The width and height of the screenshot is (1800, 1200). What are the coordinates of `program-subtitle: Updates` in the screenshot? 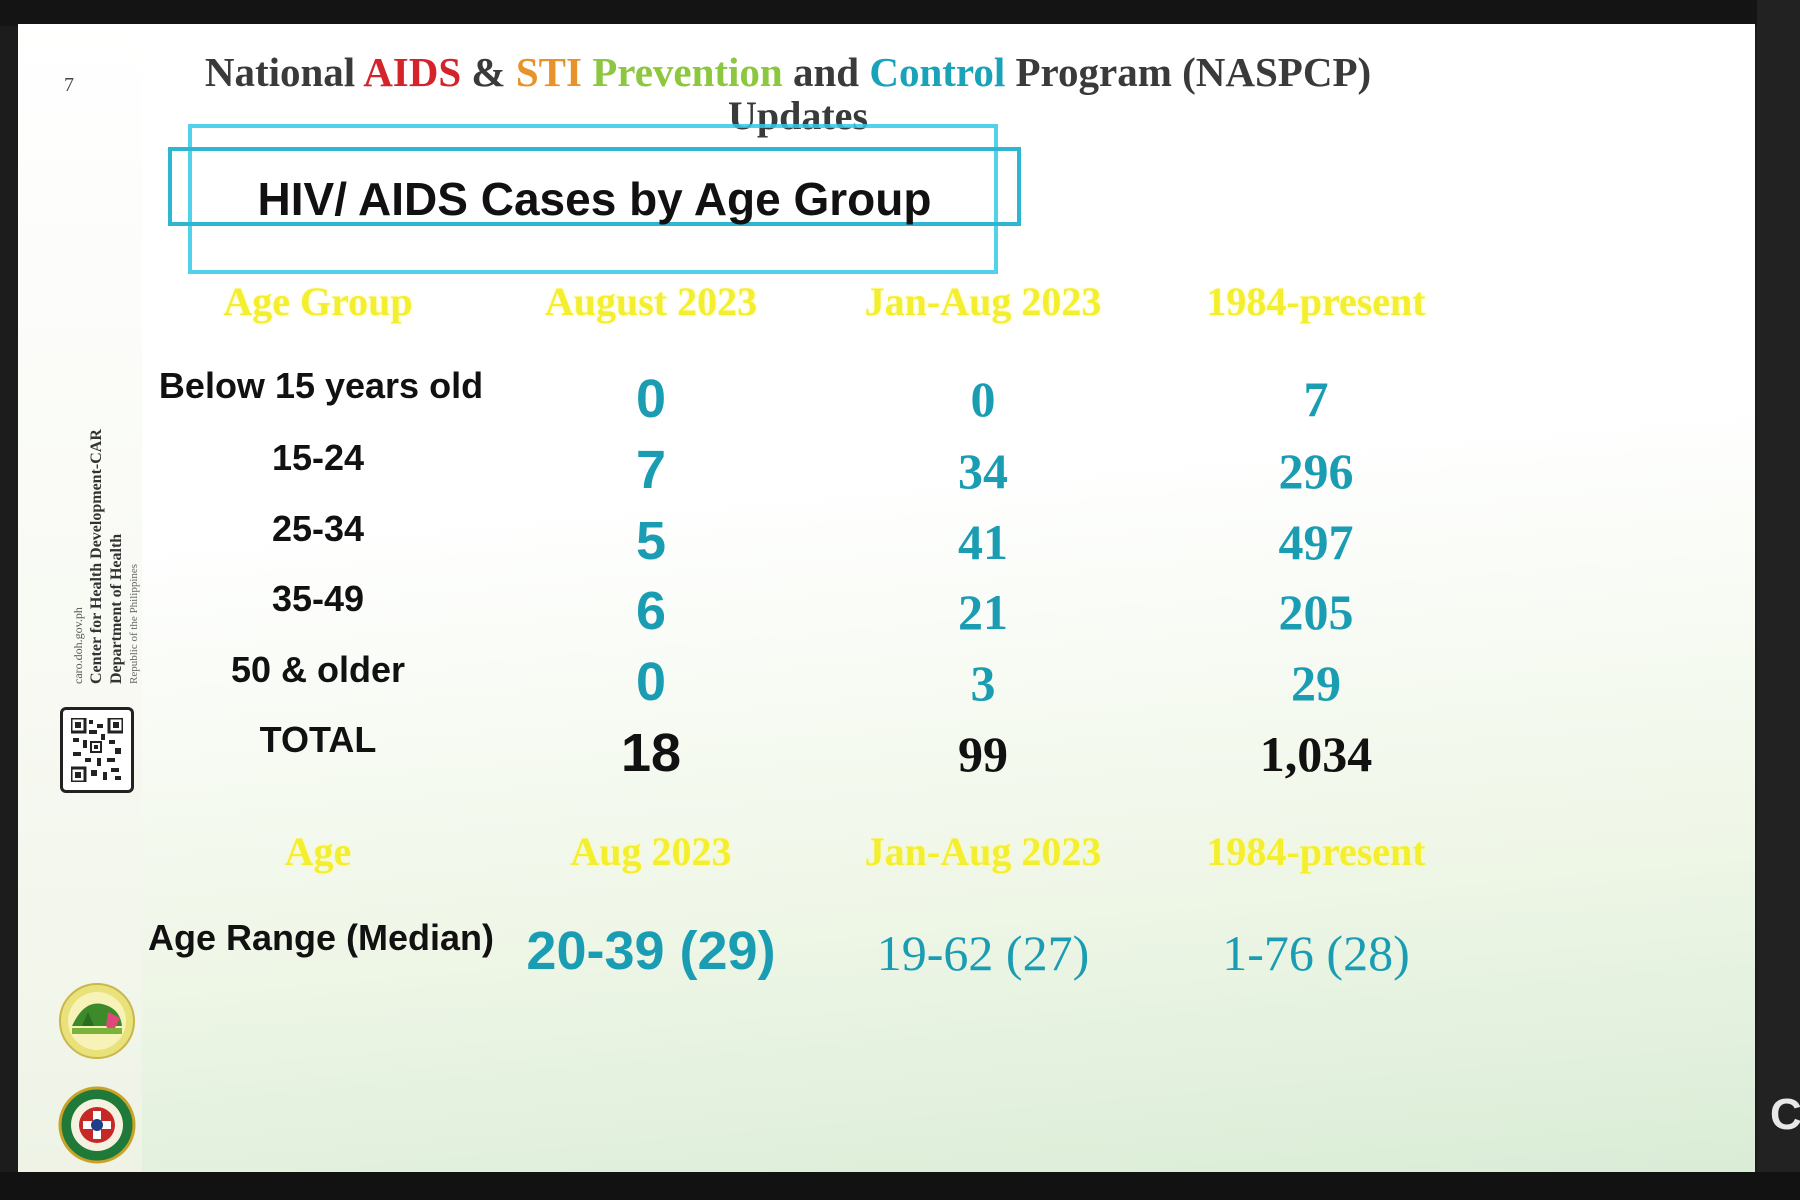 It's located at (798, 115).